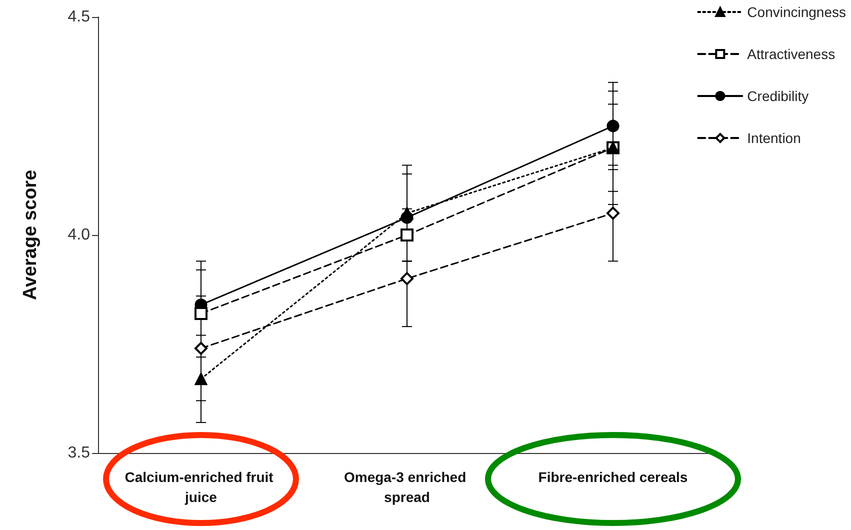  What do you see at coordinates (796, 12) in the screenshot?
I see `legend-label: Convincingness` at bounding box center [796, 12].